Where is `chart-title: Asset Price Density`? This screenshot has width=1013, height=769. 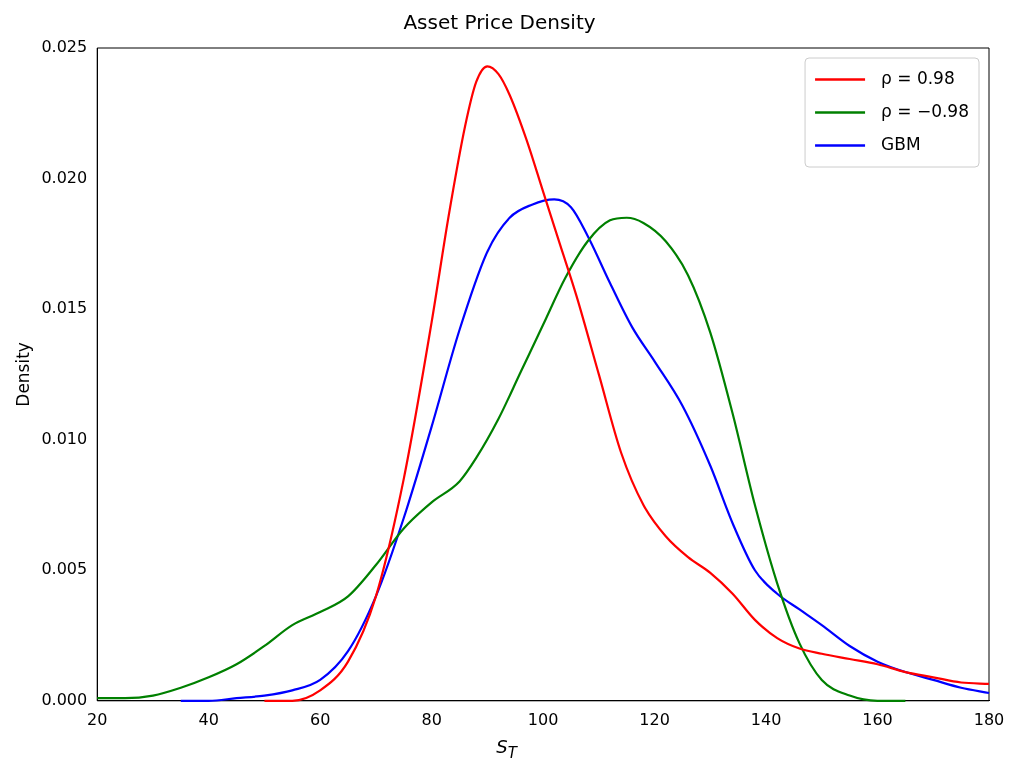 chart-title: Asset Price Density is located at coordinates (499, 22).